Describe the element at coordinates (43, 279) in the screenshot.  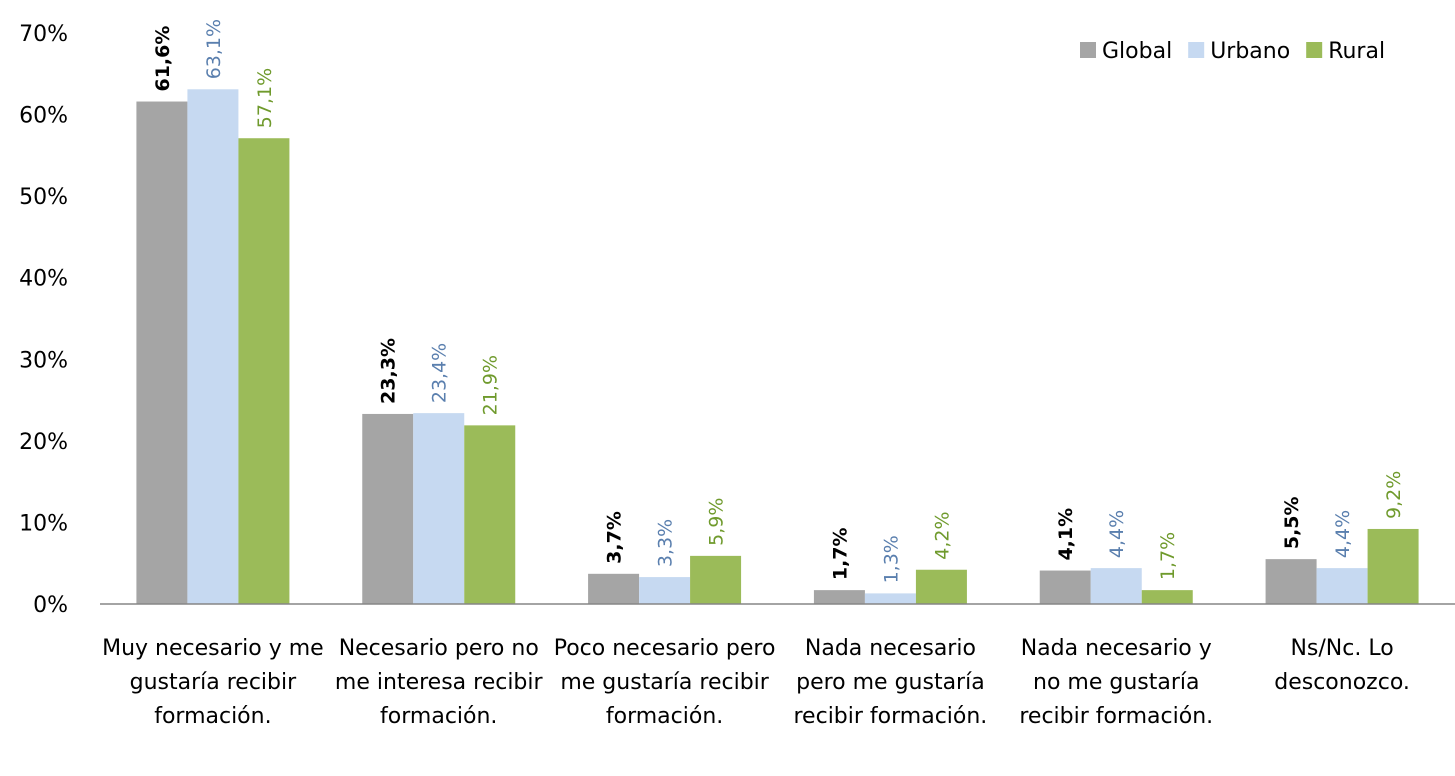
I see `y-tick-label: 40%` at that location.